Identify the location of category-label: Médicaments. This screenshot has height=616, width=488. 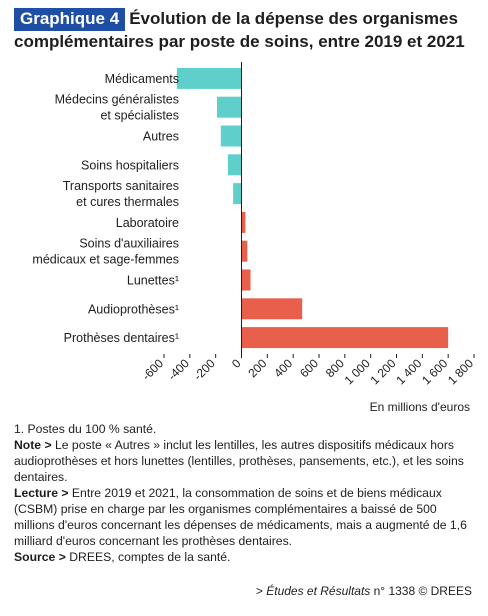
(142, 79).